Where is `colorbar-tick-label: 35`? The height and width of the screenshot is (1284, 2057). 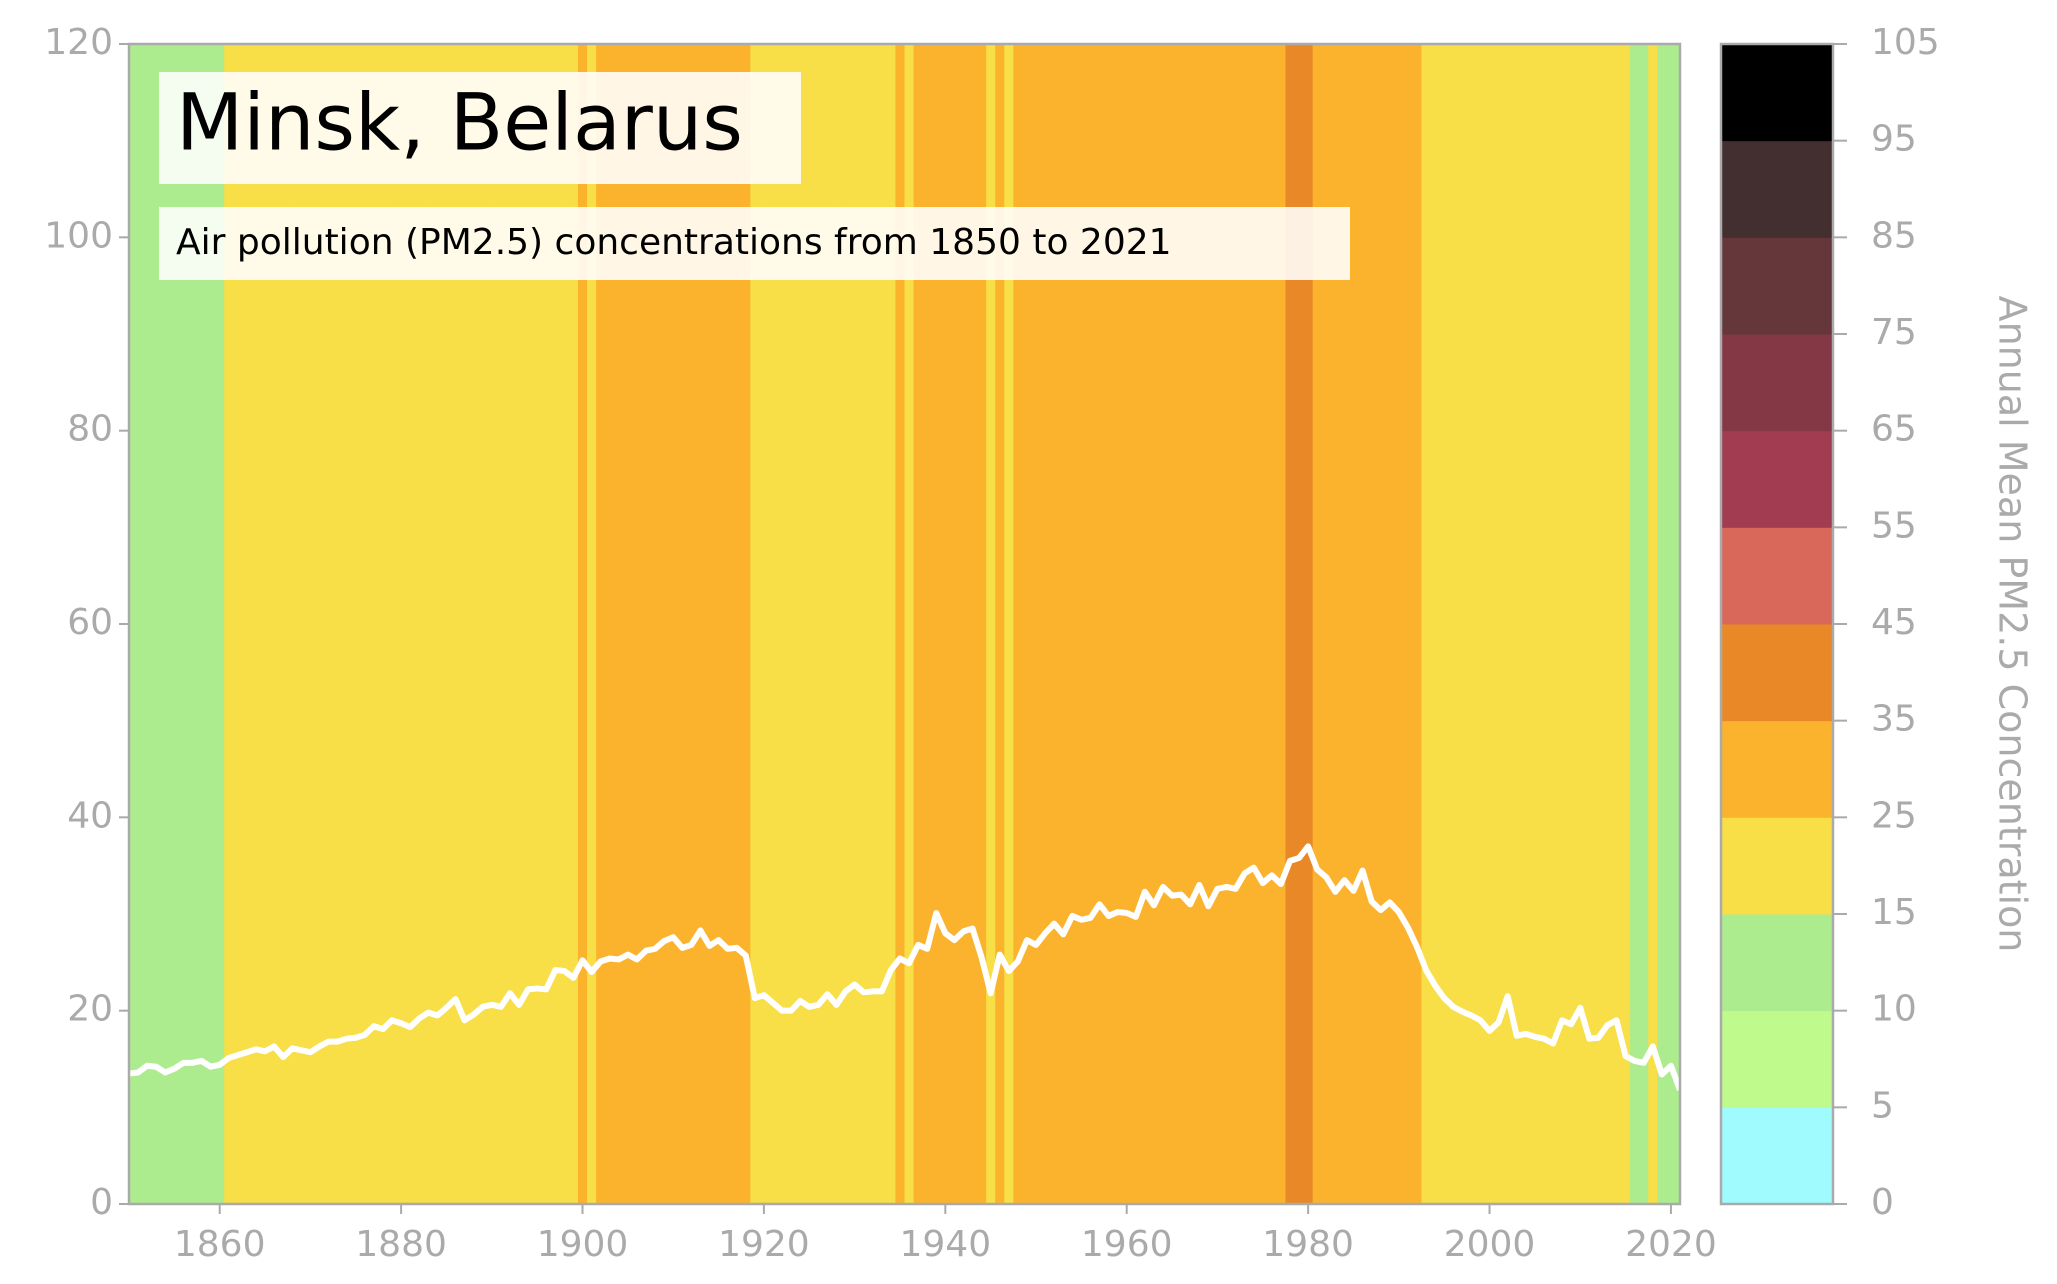 colorbar-tick-label: 35 is located at coordinates (1894, 719).